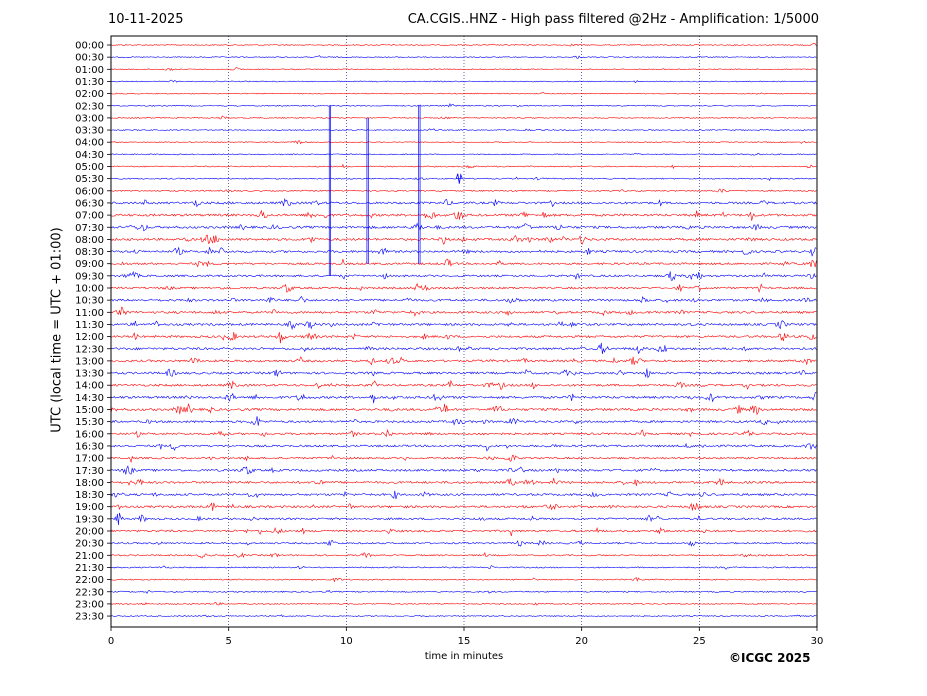 The image size is (927, 696). Describe the element at coordinates (466, 637) in the screenshot. I see `x-tick-layer: 0 5 10 15 20 25 30` at that location.